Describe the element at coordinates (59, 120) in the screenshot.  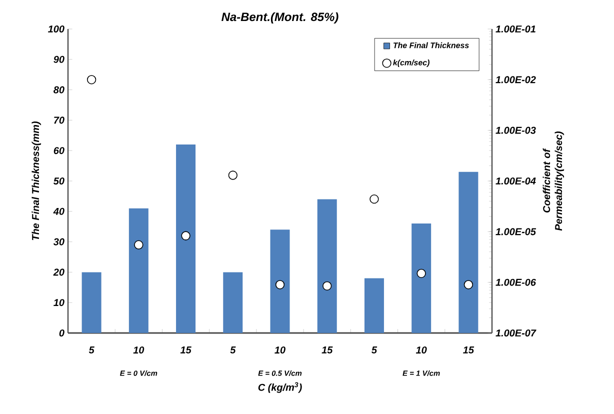
I see `y-tick-label: 70` at that location.